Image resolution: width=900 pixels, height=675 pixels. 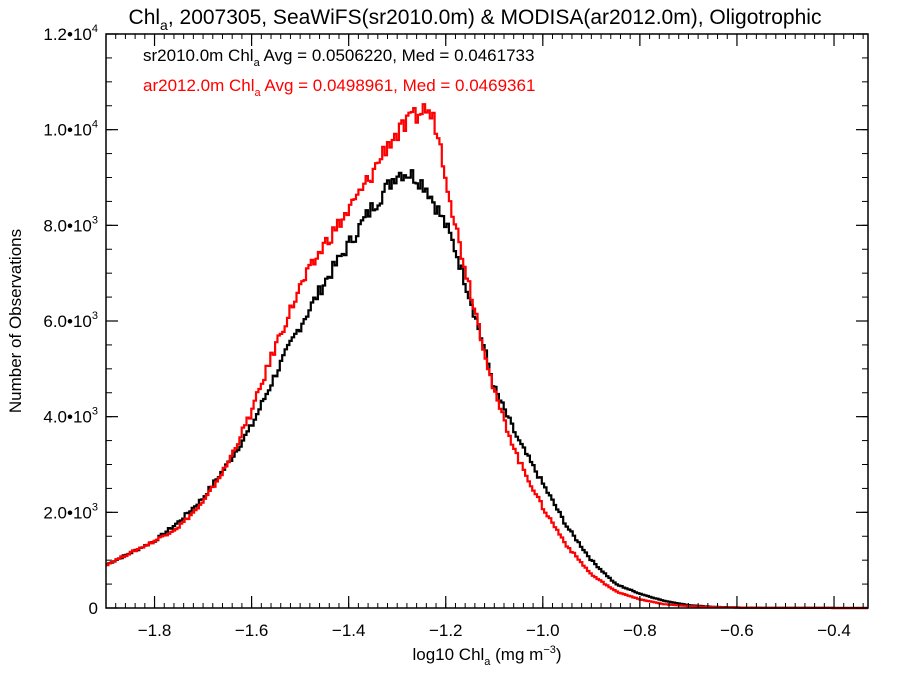 I want to click on y-tick-label: 1.2•104, so click(x=70, y=33).